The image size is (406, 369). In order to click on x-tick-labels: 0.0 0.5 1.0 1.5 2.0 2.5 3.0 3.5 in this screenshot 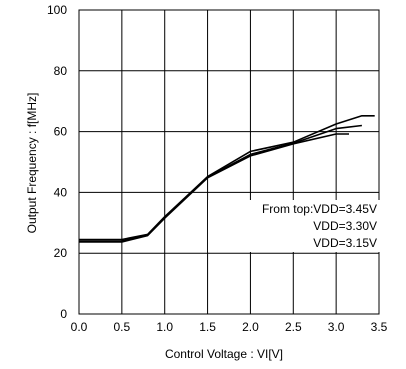, I will do `click(229, 327)`.